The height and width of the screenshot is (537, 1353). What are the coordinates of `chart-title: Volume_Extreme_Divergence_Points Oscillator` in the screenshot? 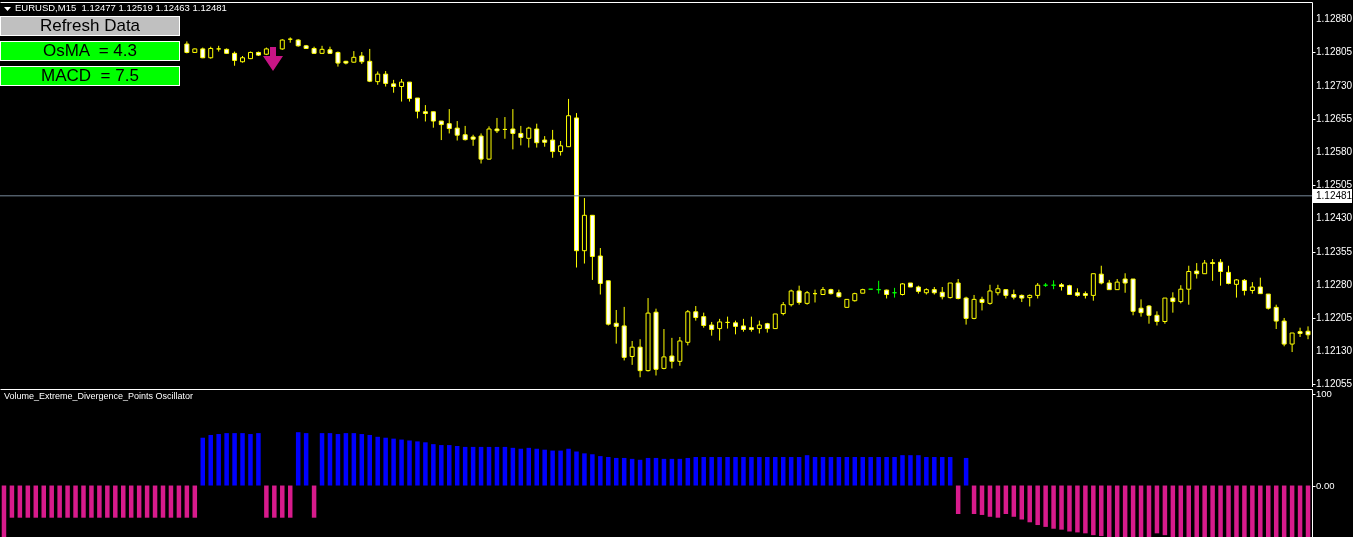 It's located at (99, 395).